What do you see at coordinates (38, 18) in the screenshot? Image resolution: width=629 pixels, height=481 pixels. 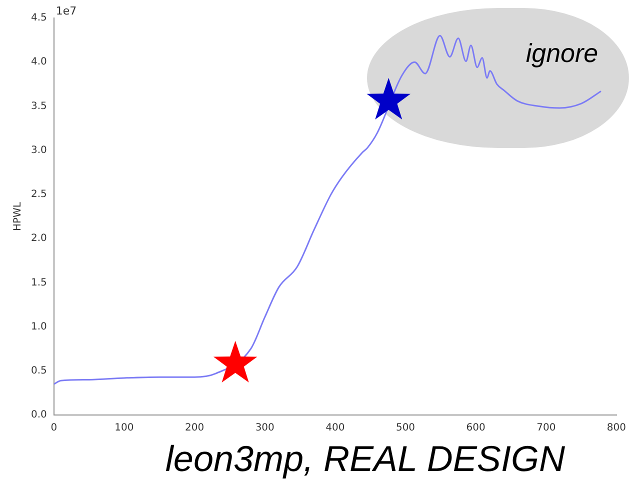 I see `y-tick-label: 4.5` at bounding box center [38, 18].